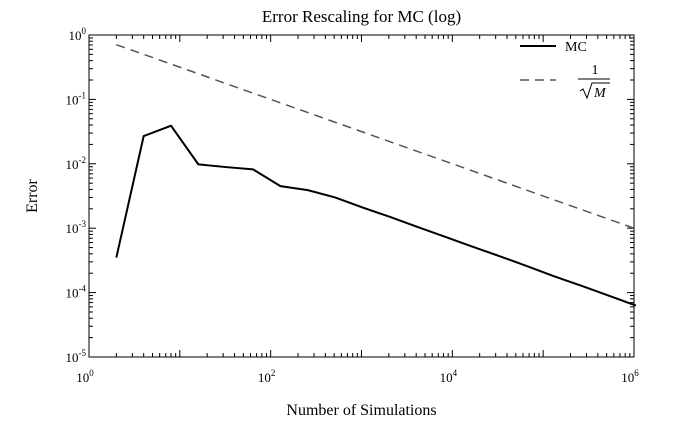 The image size is (700, 421). What do you see at coordinates (267, 376) in the screenshot?
I see `x-tick-label: 10²` at bounding box center [267, 376].